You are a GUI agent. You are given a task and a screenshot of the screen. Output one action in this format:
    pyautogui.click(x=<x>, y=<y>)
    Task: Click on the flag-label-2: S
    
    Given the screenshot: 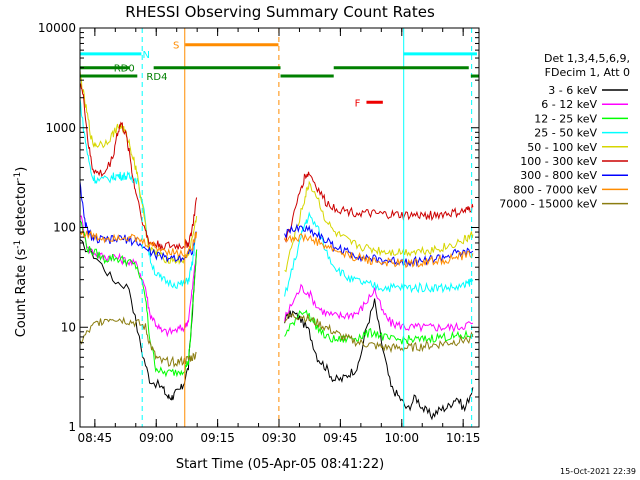 What is the action you would take?
    pyautogui.click(x=176, y=46)
    